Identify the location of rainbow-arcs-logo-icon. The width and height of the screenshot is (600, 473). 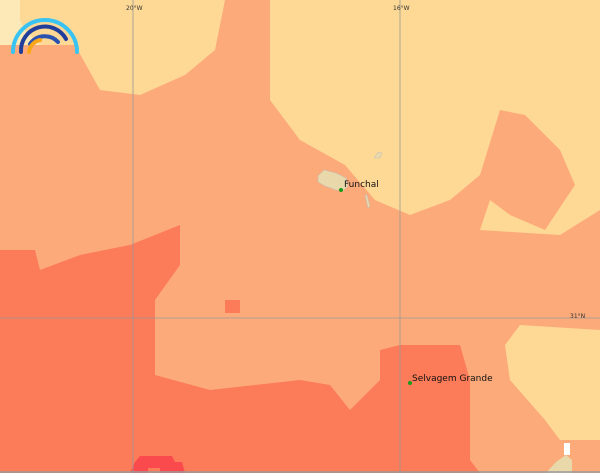
(45, 36).